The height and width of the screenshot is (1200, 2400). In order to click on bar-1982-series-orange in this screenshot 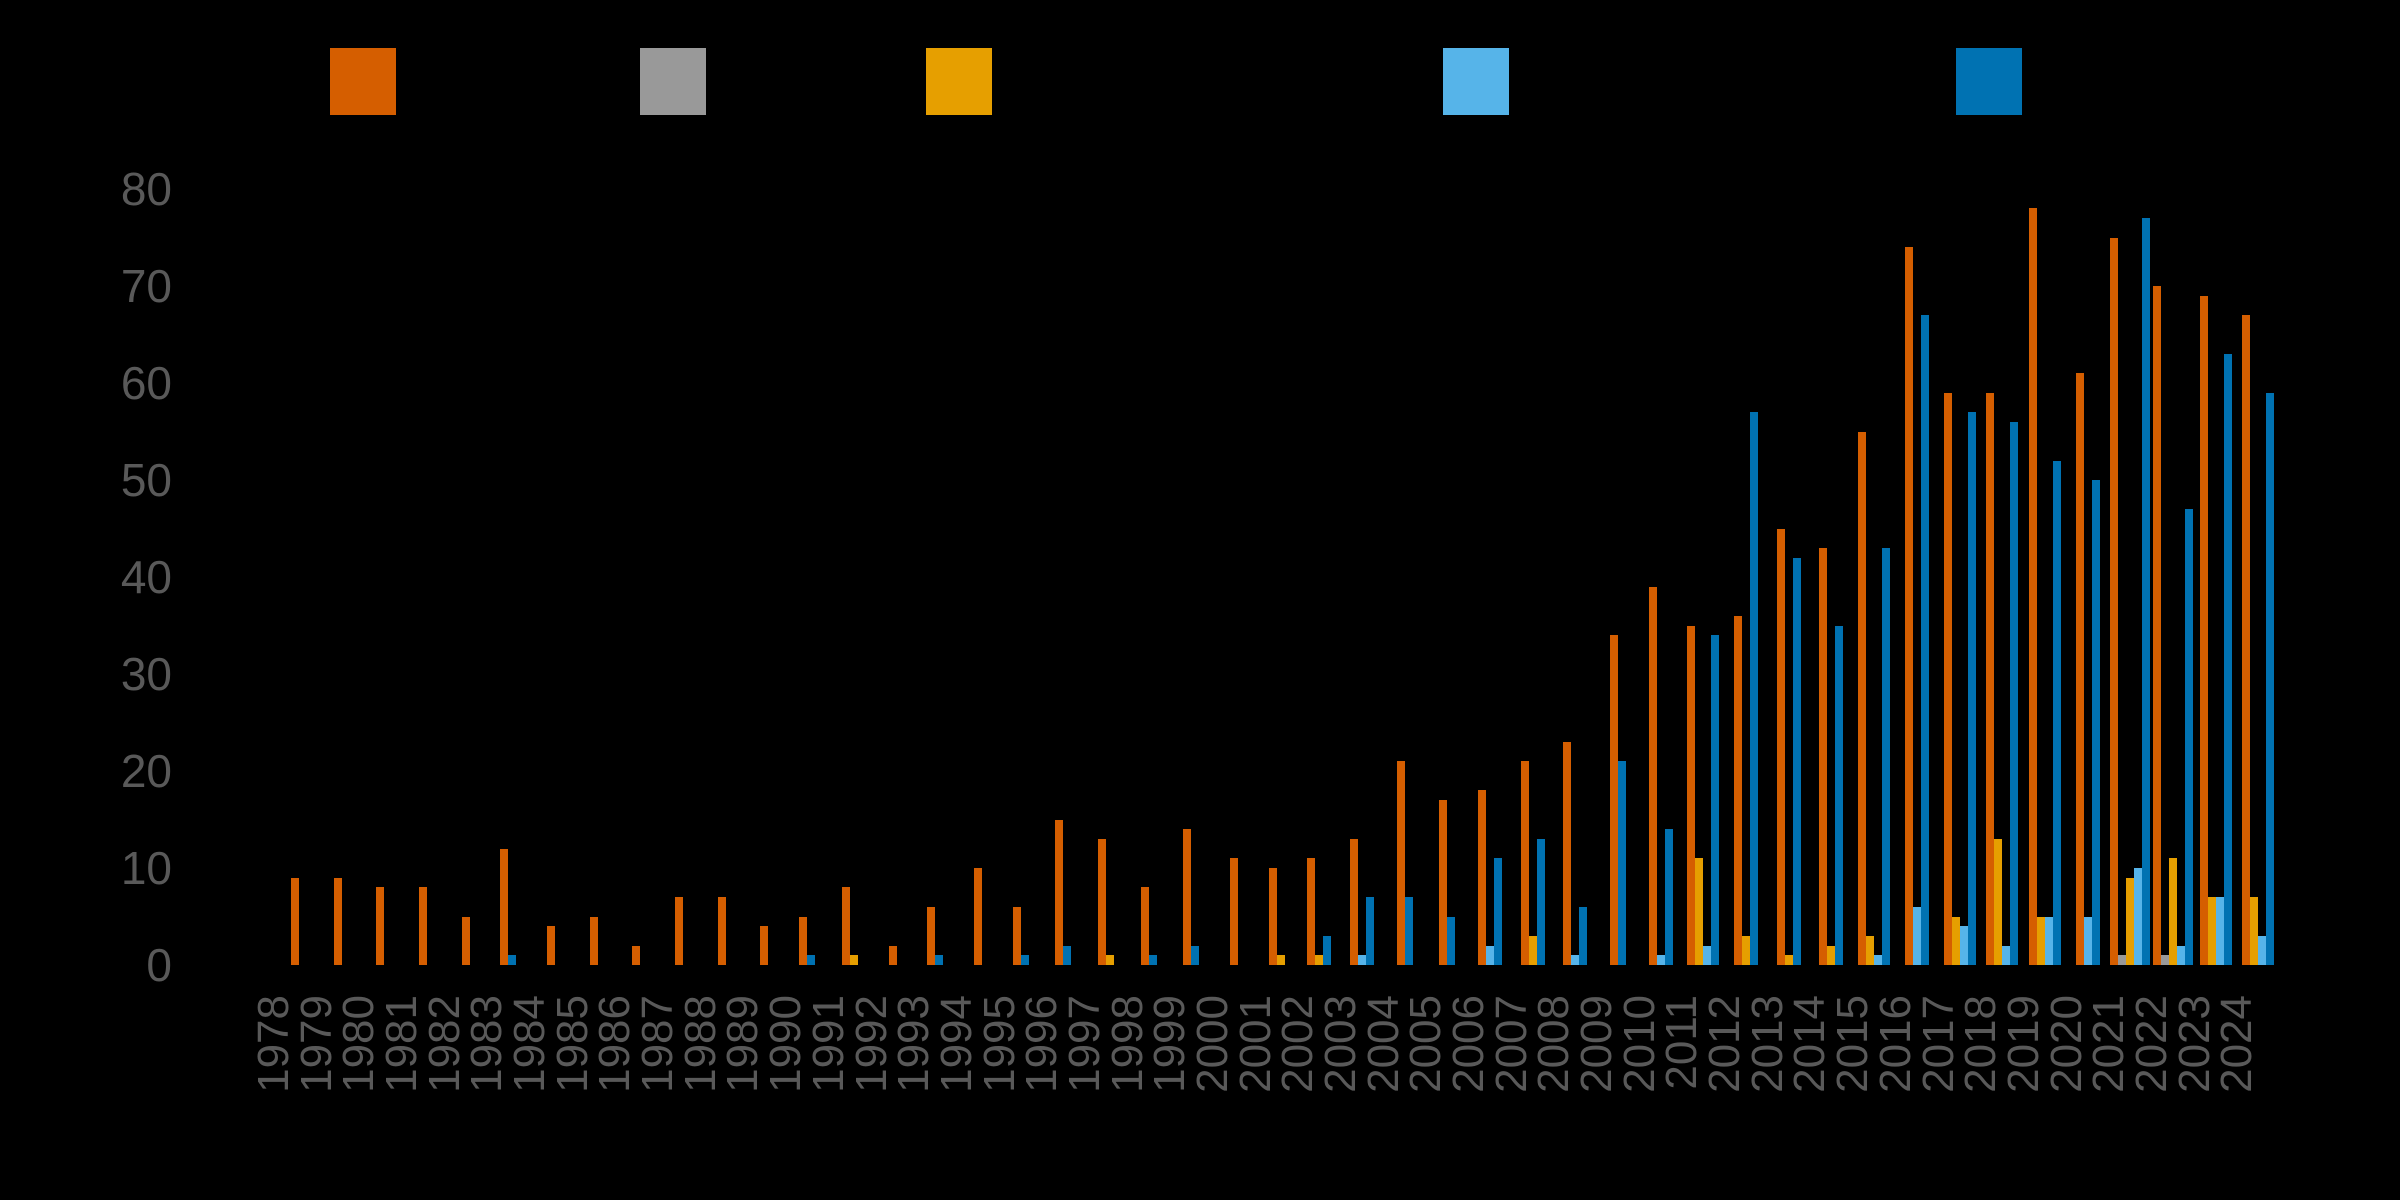, I will do `click(465, 940)`.